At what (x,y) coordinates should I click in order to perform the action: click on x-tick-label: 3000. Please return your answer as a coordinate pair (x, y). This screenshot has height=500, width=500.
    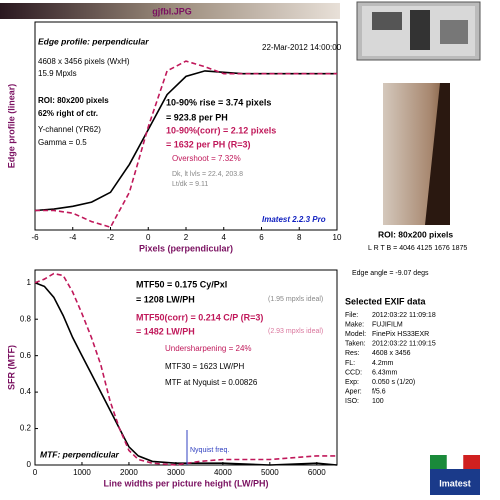
    Looking at the image, I should click on (176, 472).